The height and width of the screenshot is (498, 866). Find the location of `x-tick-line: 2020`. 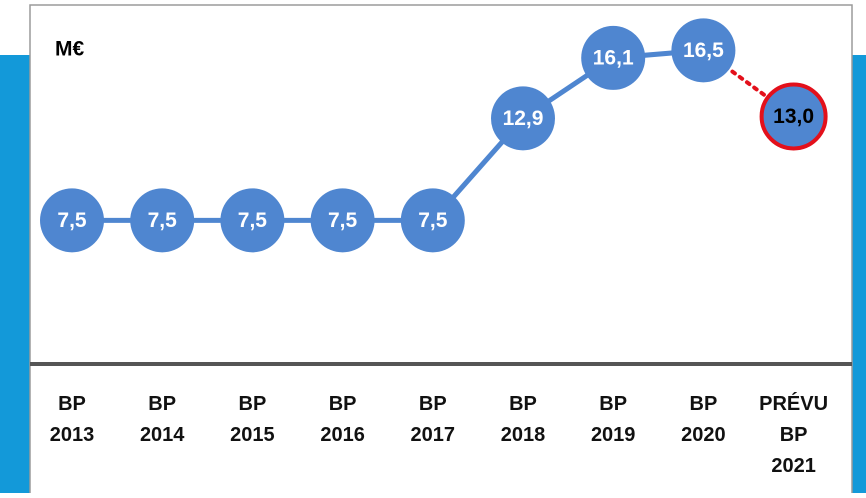

x-tick-line: 2020 is located at coordinates (703, 435).